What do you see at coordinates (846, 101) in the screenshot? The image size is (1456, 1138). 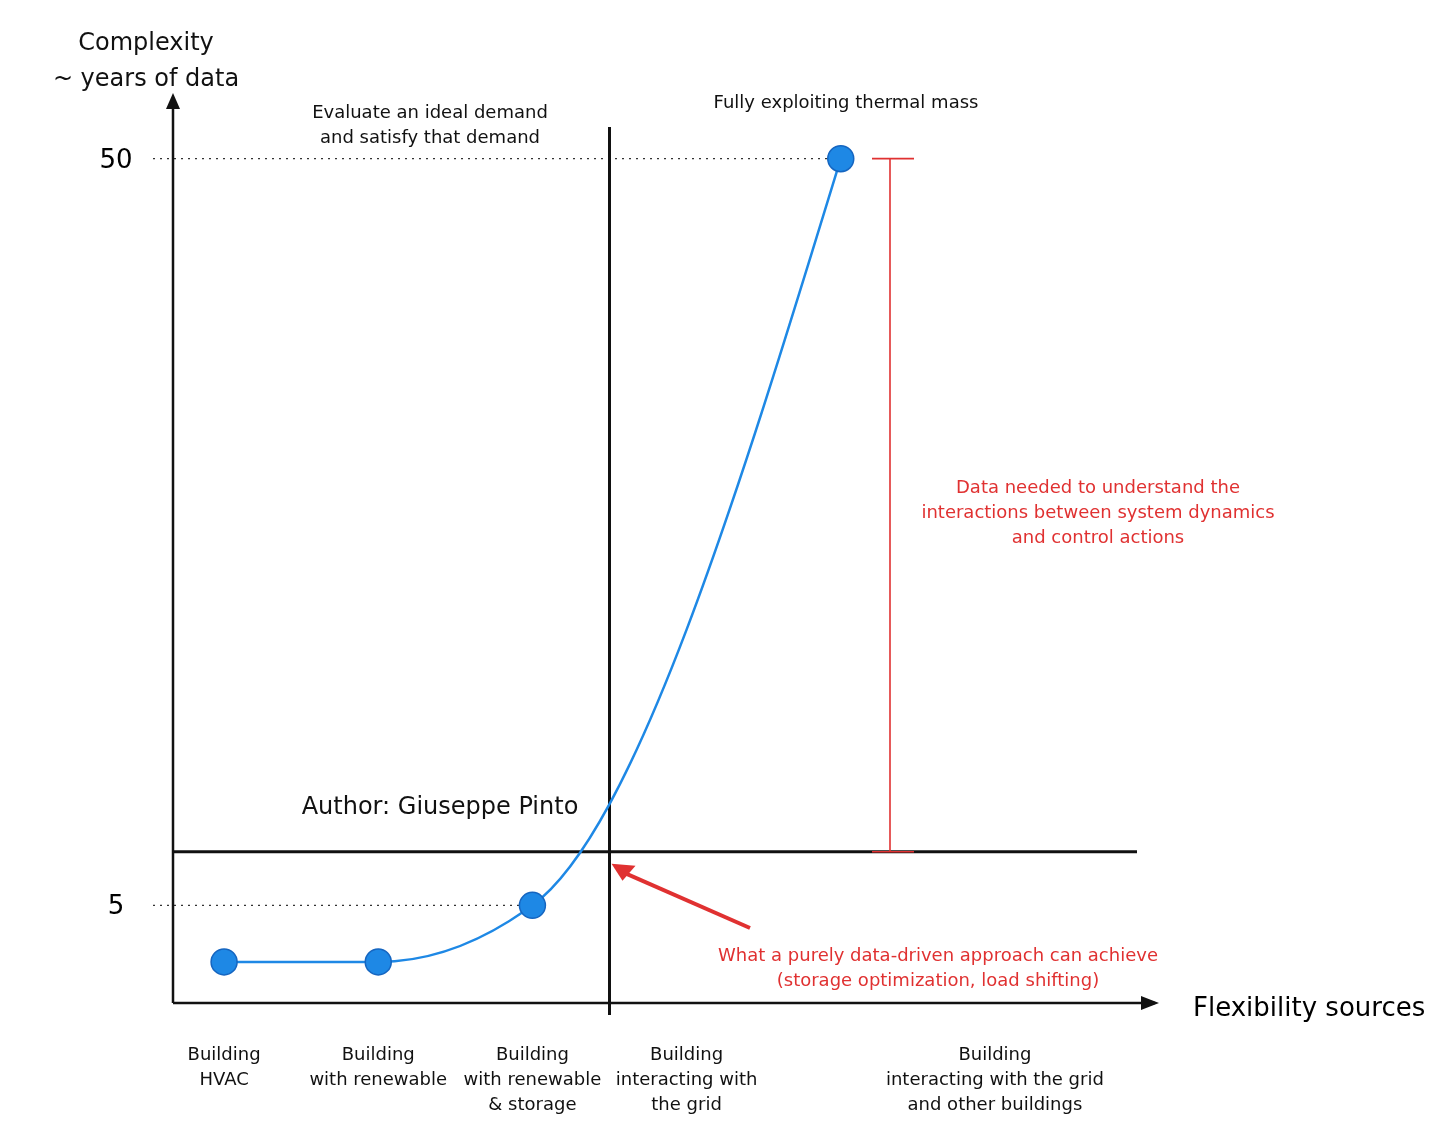 I see `annotation: Fully exploiting thermal mass` at bounding box center [846, 101].